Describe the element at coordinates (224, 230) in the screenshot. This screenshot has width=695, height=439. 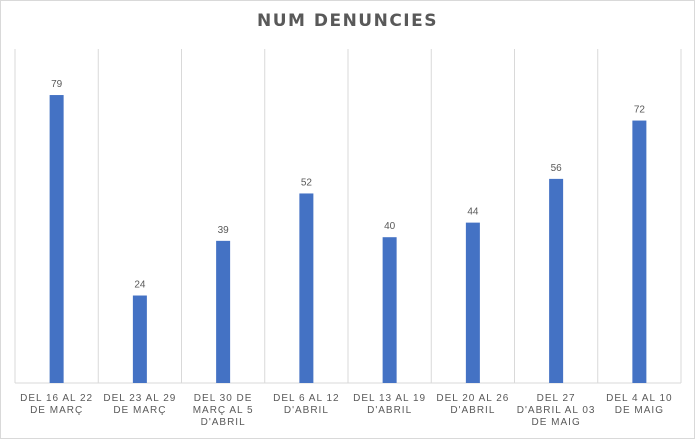
I see `data-label: 39` at that location.